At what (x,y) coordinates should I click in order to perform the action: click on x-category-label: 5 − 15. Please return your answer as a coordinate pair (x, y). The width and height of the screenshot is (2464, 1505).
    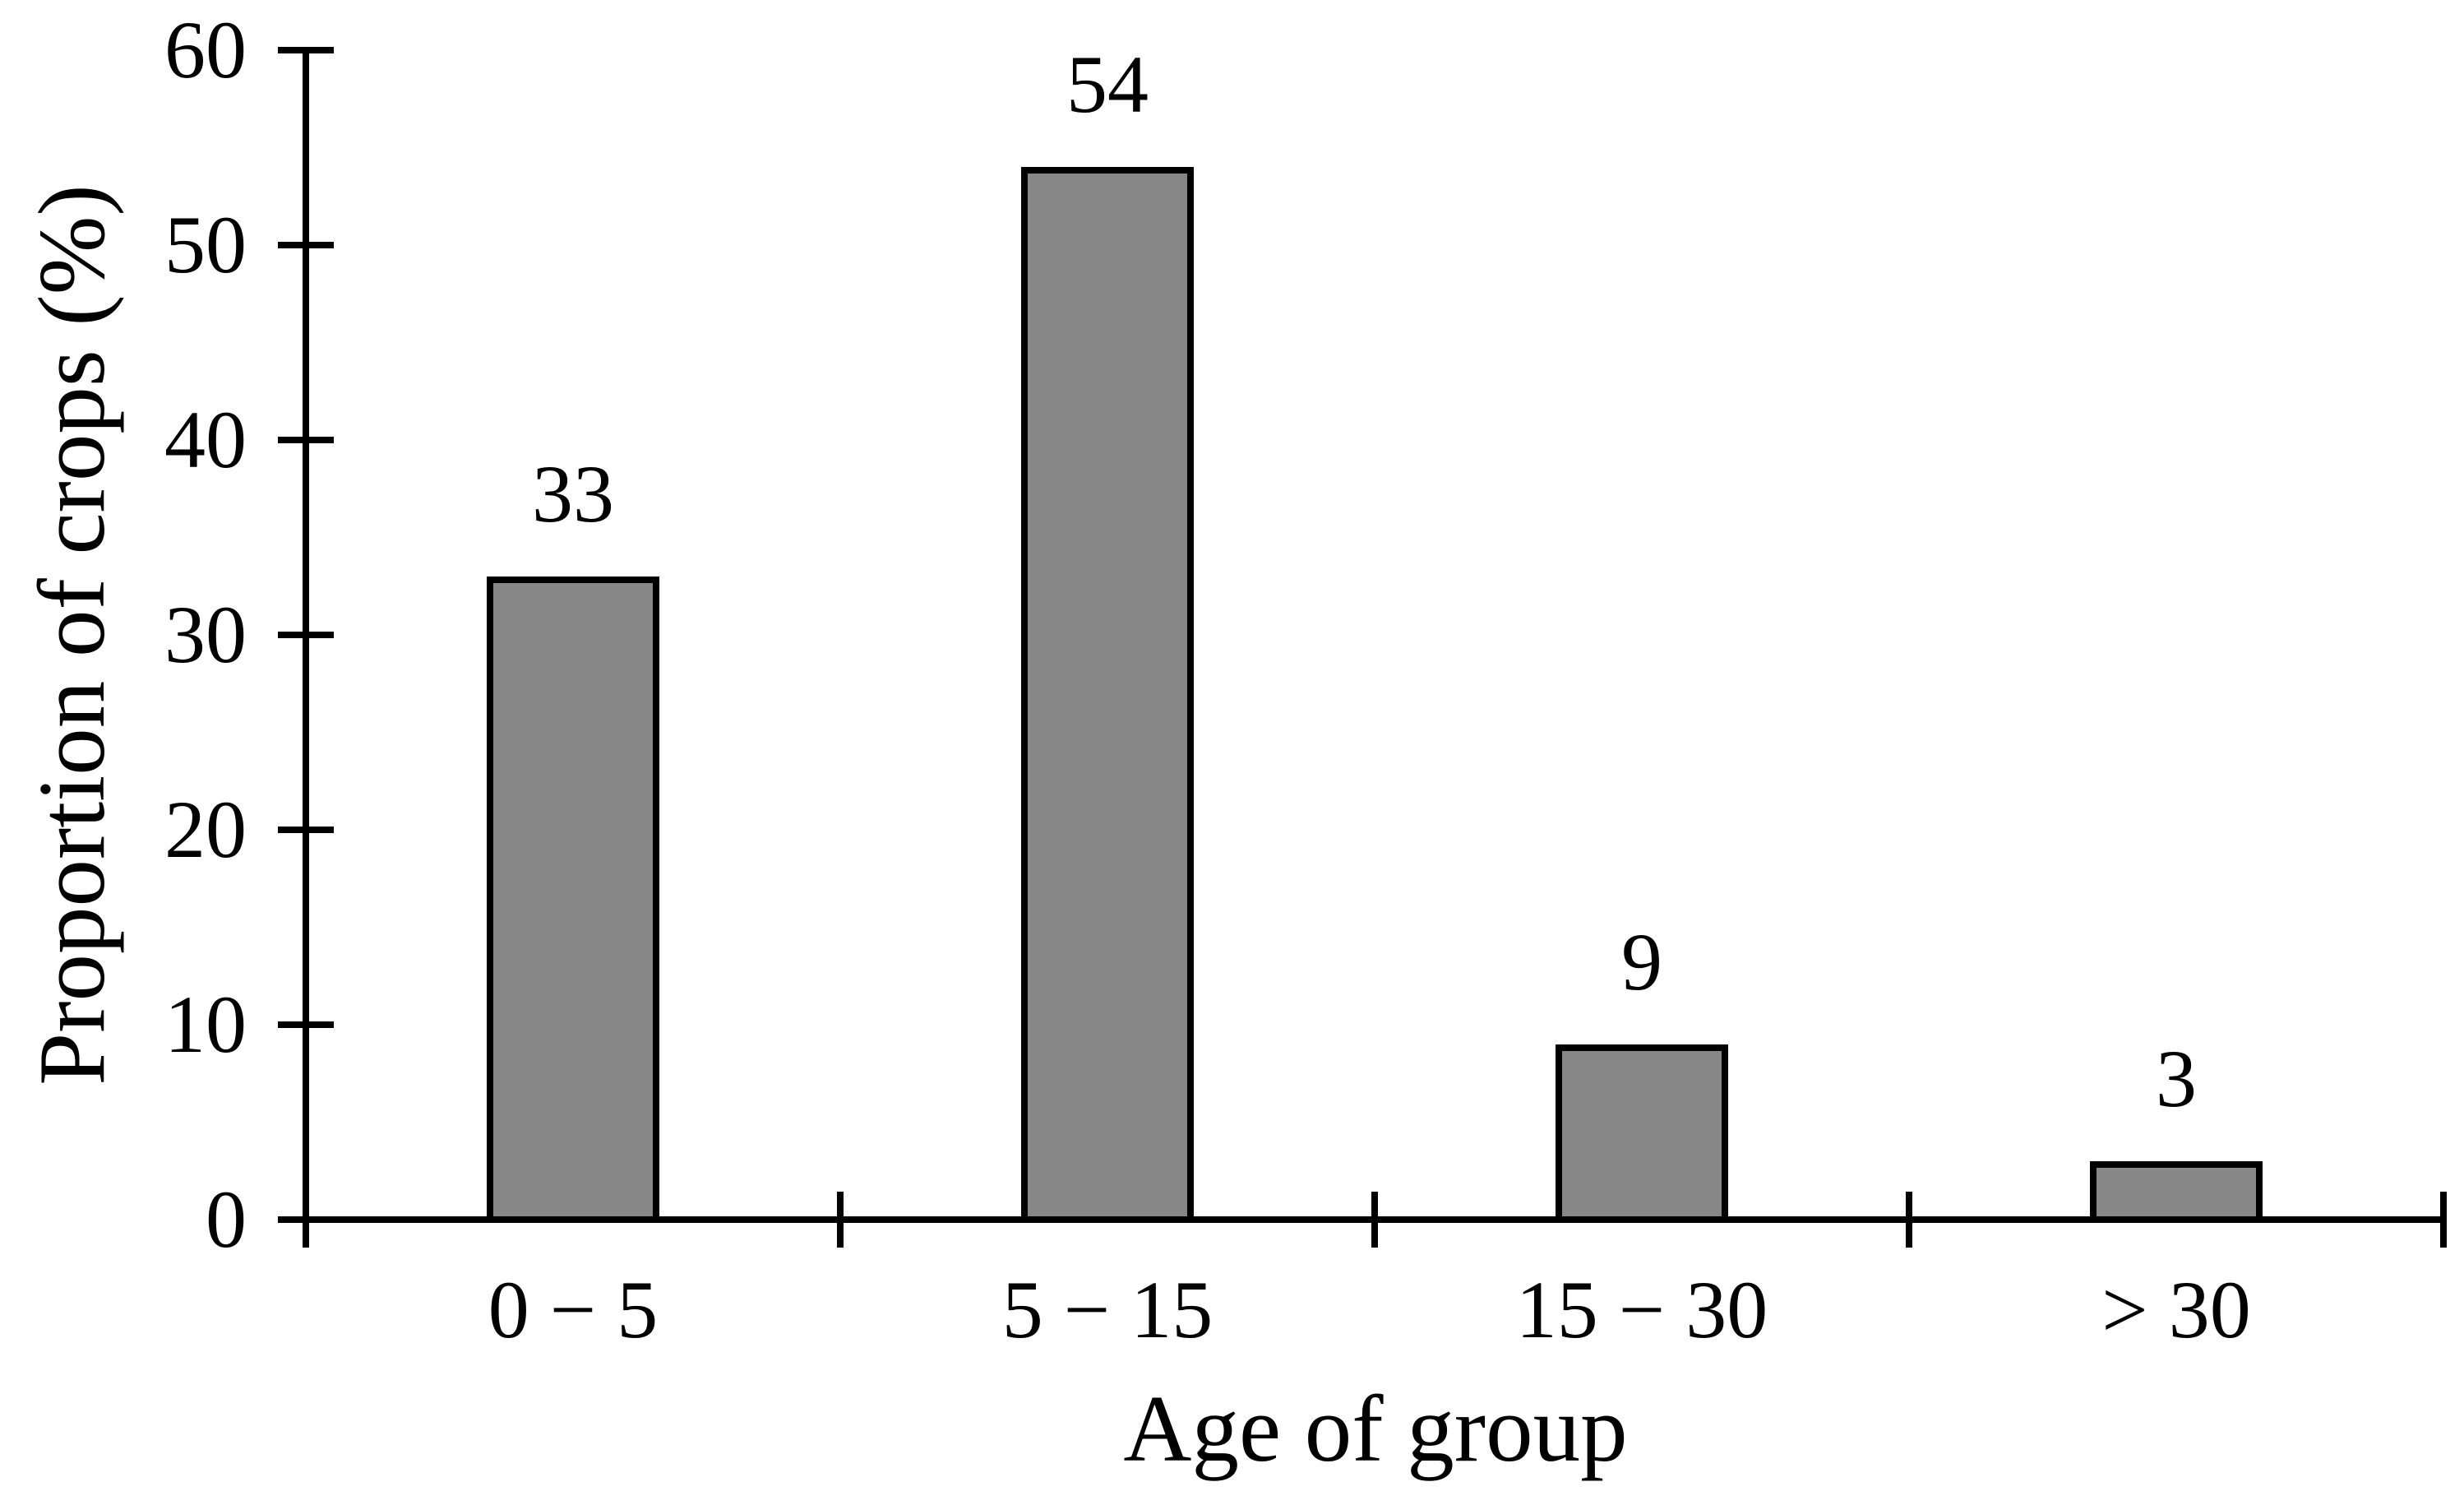
    Looking at the image, I should click on (1107, 1309).